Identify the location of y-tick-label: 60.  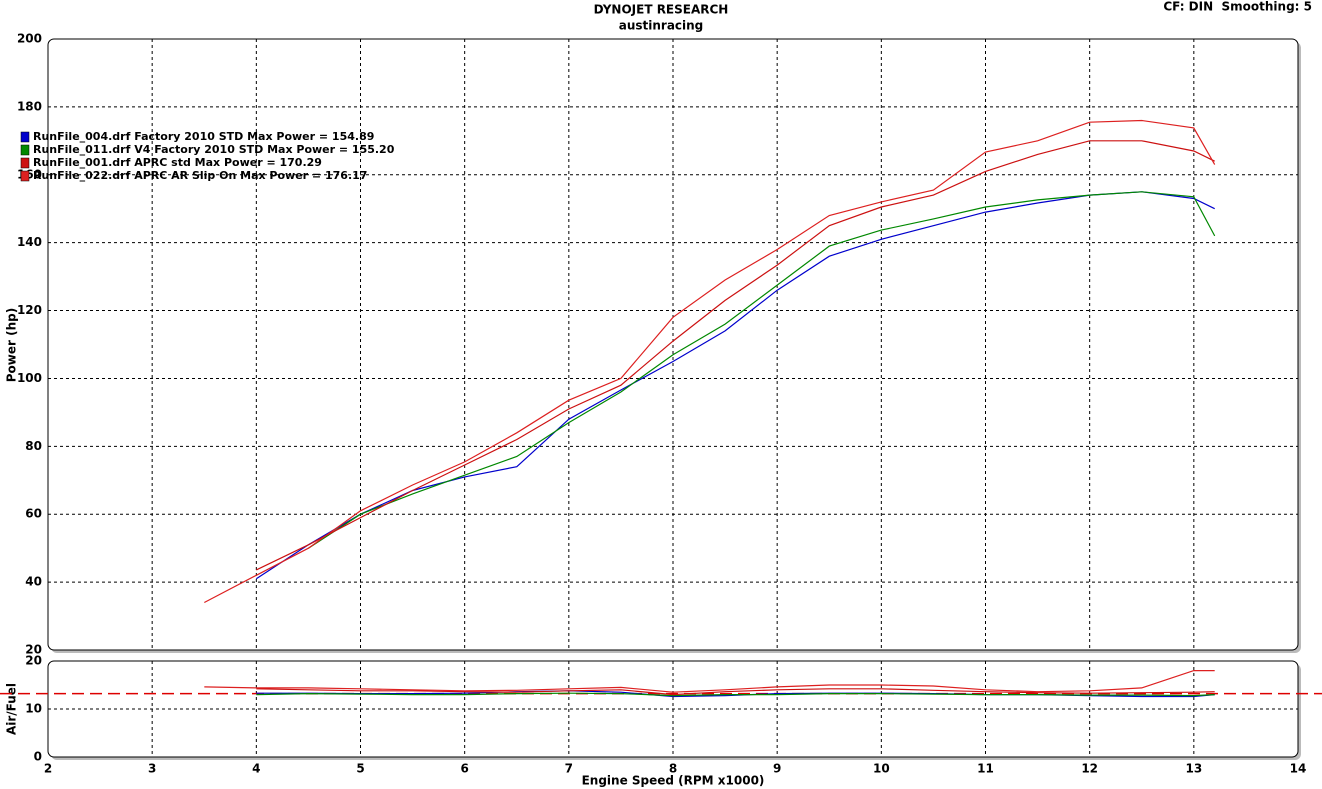
(33, 514).